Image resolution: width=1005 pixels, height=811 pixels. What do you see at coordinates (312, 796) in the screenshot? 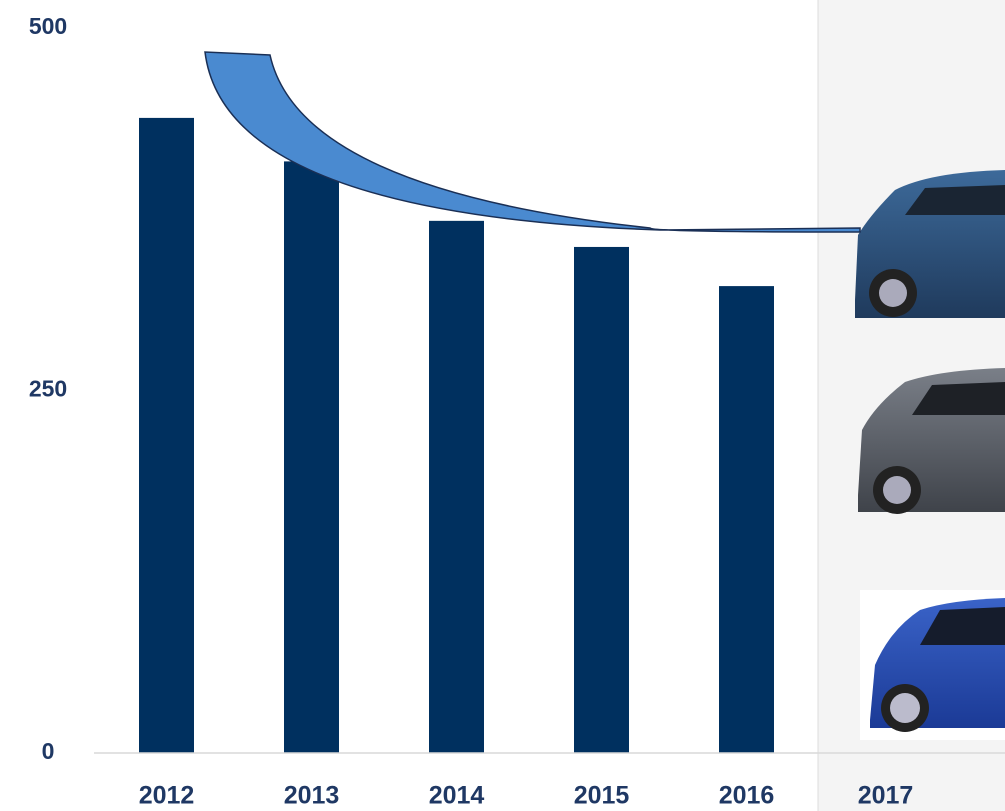
I see `x-tick-label: 2013` at bounding box center [312, 796].